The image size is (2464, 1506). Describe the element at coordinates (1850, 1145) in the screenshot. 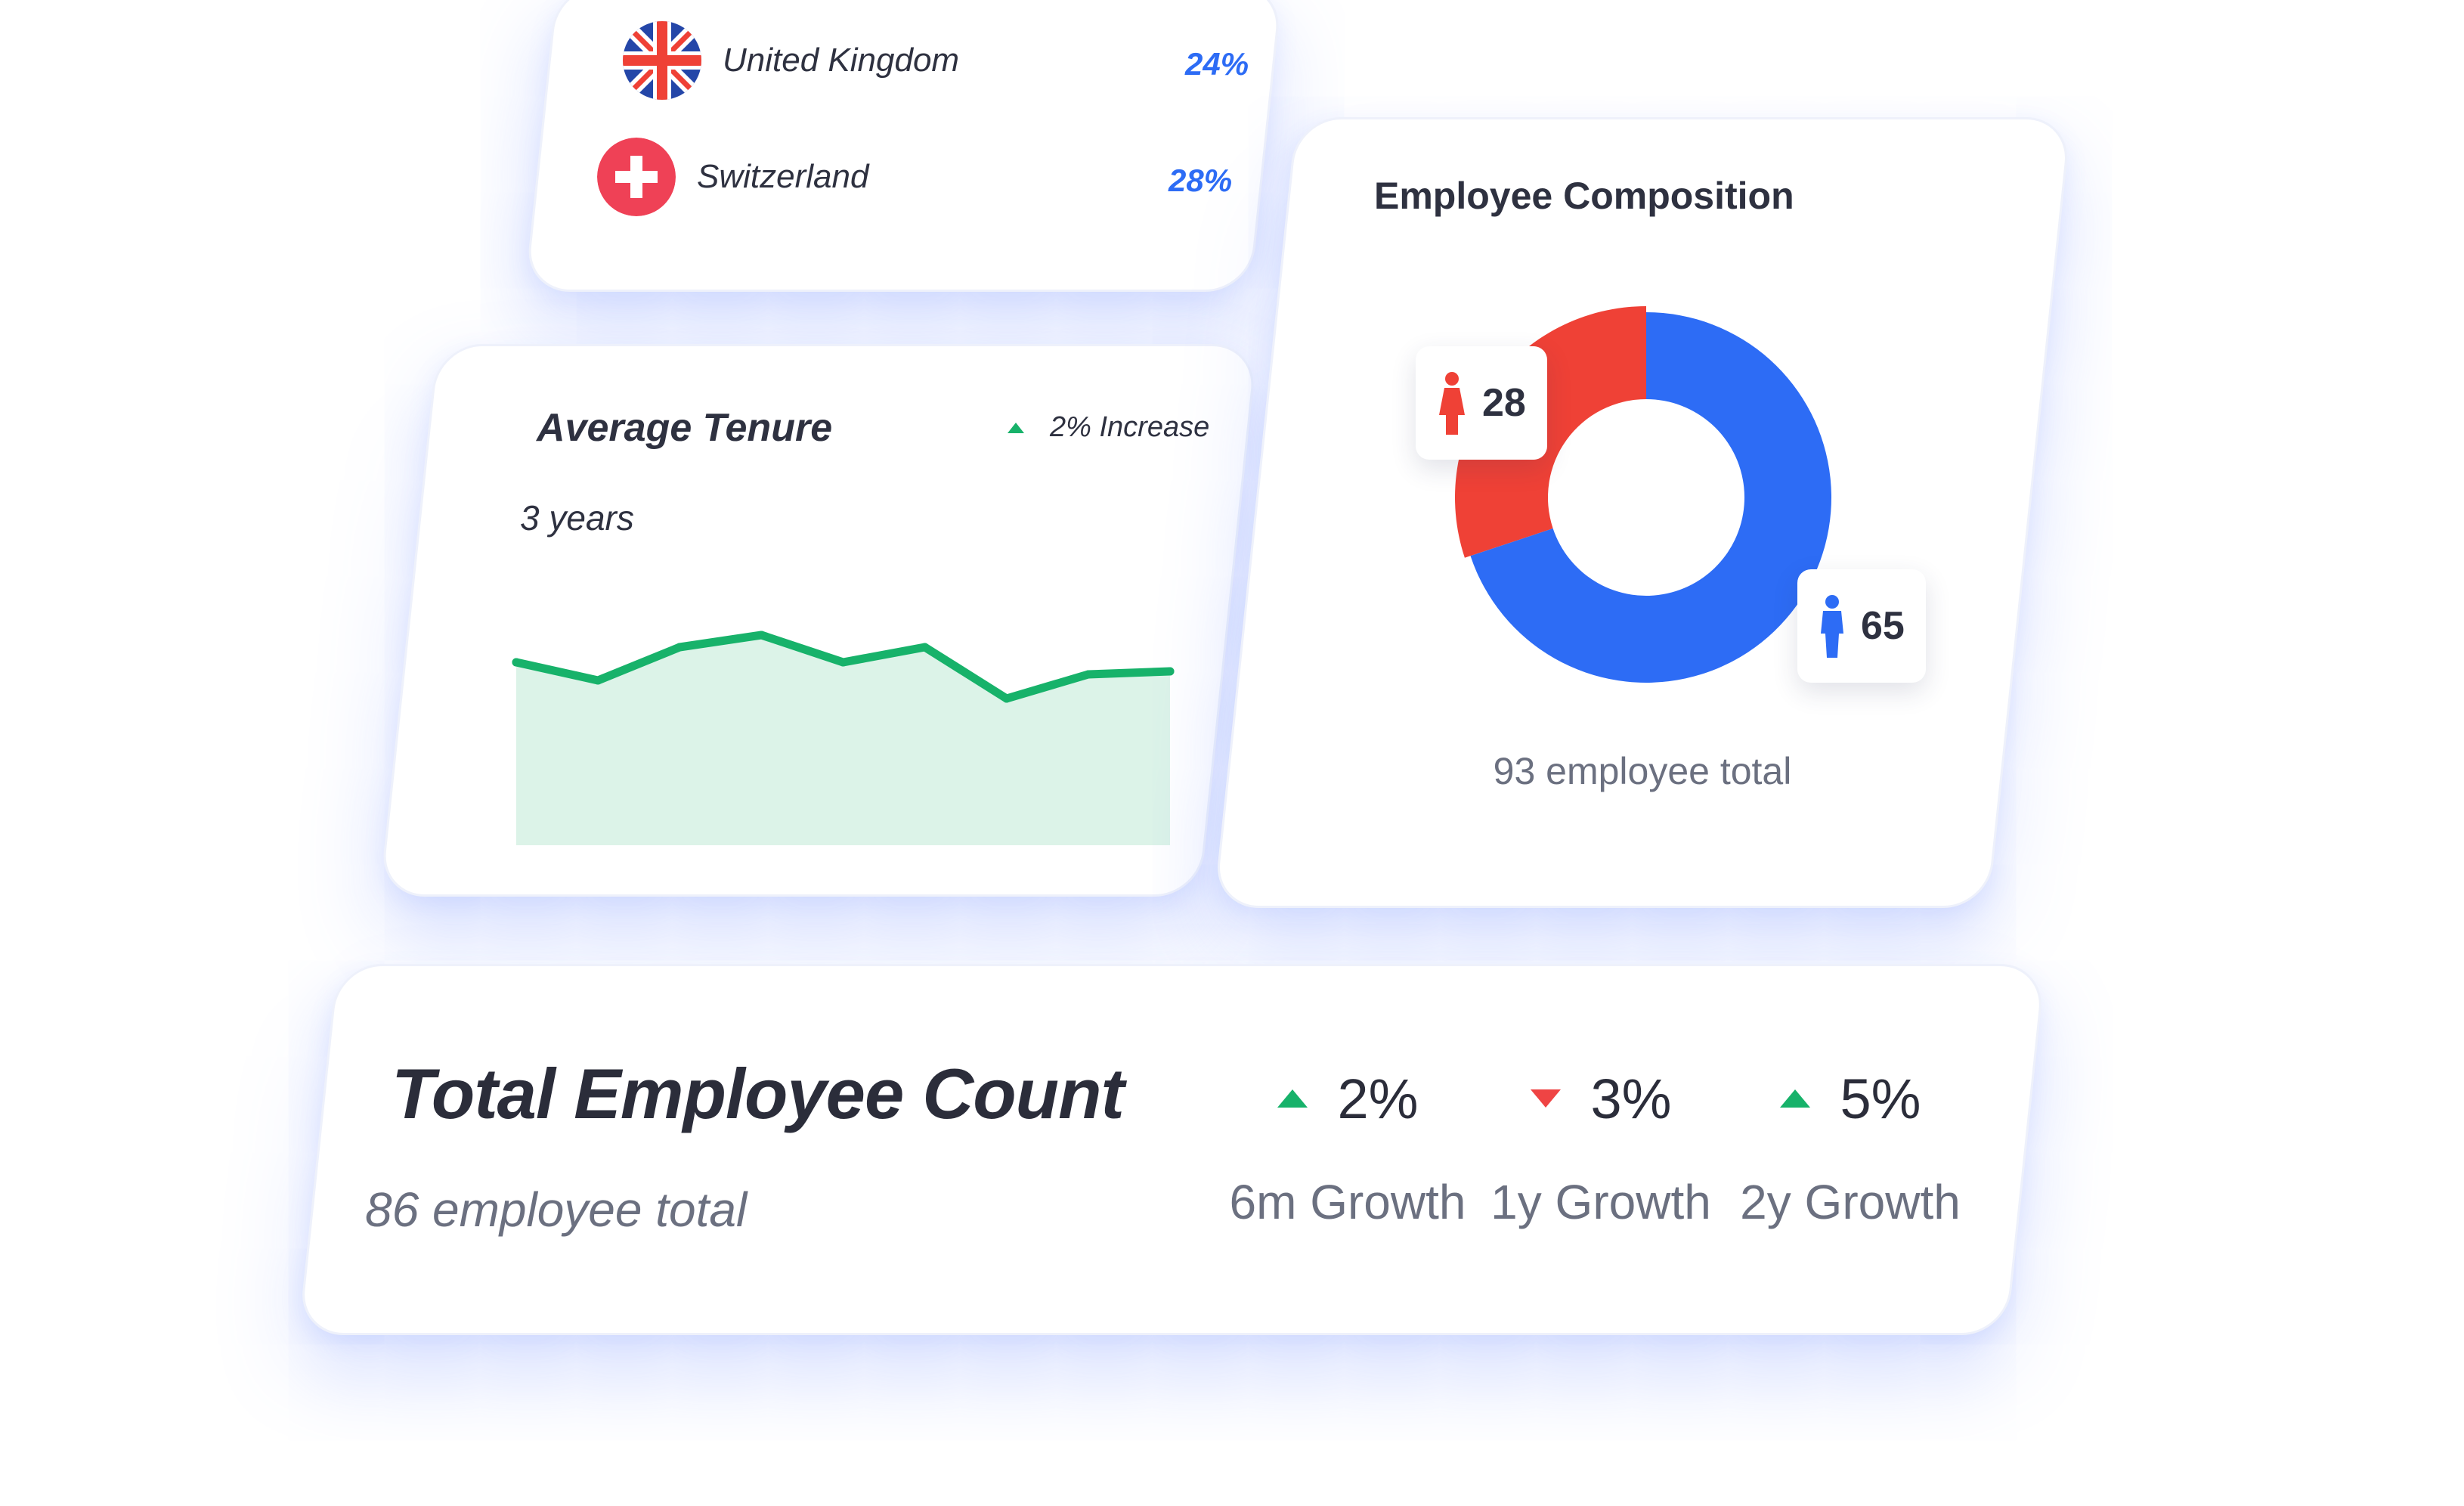

I see `stat-2y-growth: 5% 2y Growth` at that location.